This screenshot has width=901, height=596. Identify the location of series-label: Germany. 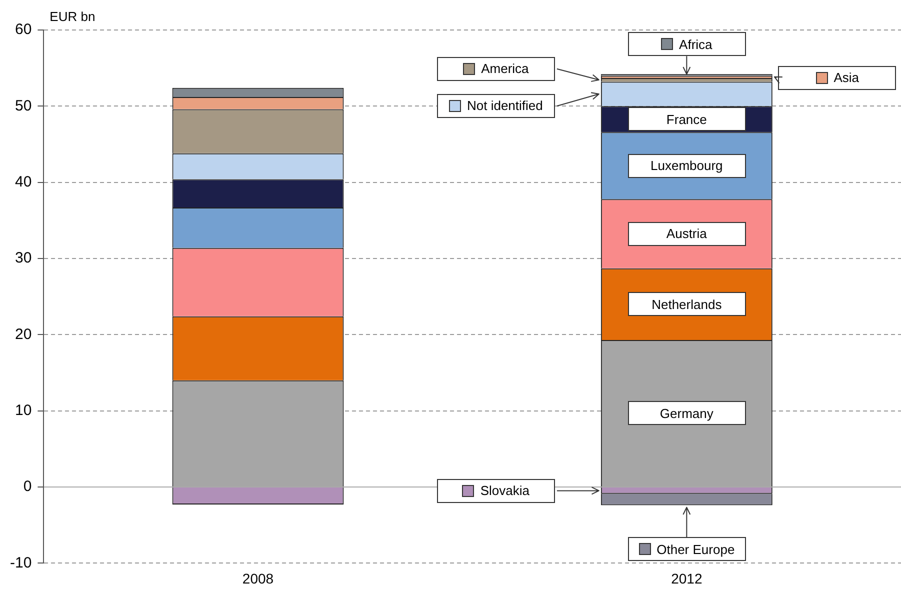
(687, 413).